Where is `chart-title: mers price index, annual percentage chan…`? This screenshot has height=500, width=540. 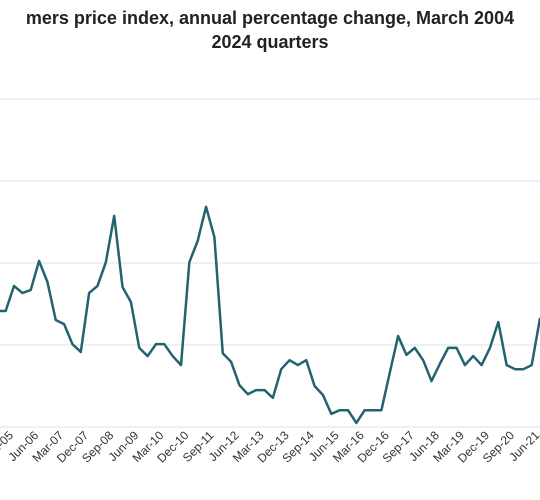 chart-title: mers price index, annual percentage chan… is located at coordinates (270, 18).